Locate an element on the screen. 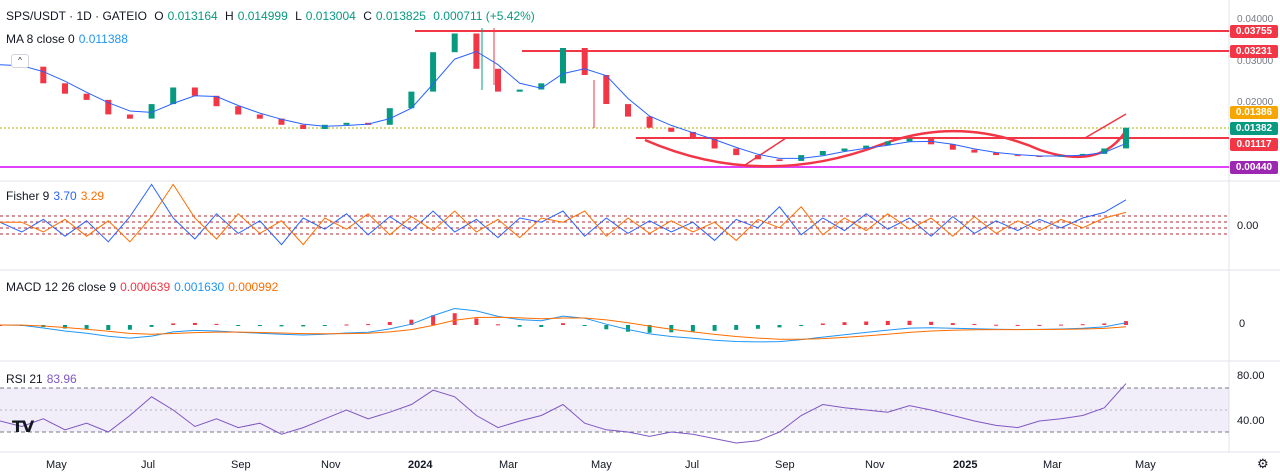 The image size is (1280, 476). scale-label: 0.03000 is located at coordinates (1255, 61).